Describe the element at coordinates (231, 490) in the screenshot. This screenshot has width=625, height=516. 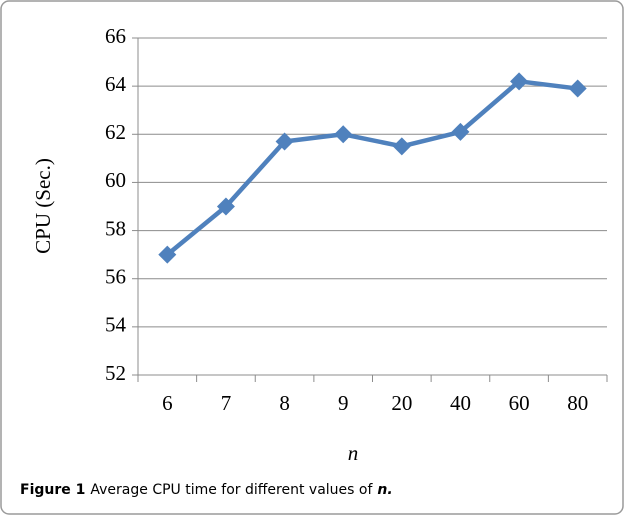
I see `caption-text: Average CPU time for different values of` at that location.